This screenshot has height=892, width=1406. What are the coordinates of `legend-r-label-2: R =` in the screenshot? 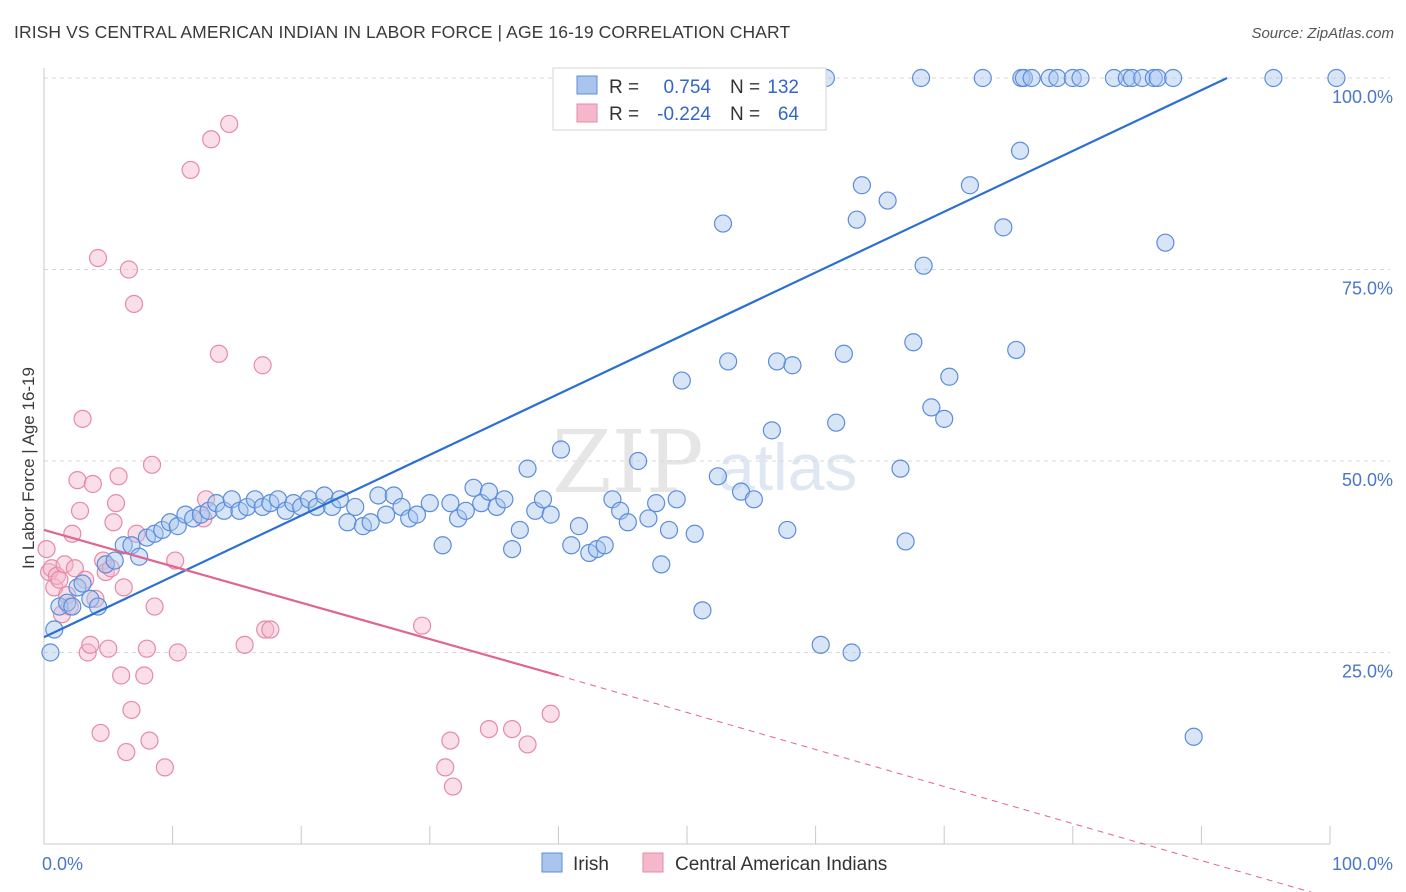 It's located at (624, 114).